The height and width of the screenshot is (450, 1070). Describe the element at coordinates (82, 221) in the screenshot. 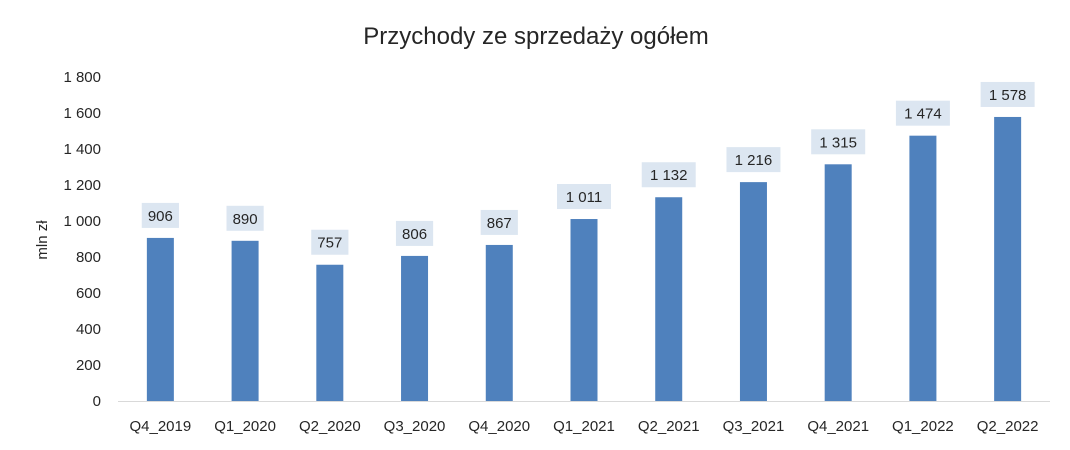

I see `y-tick-label: 1 000` at that location.